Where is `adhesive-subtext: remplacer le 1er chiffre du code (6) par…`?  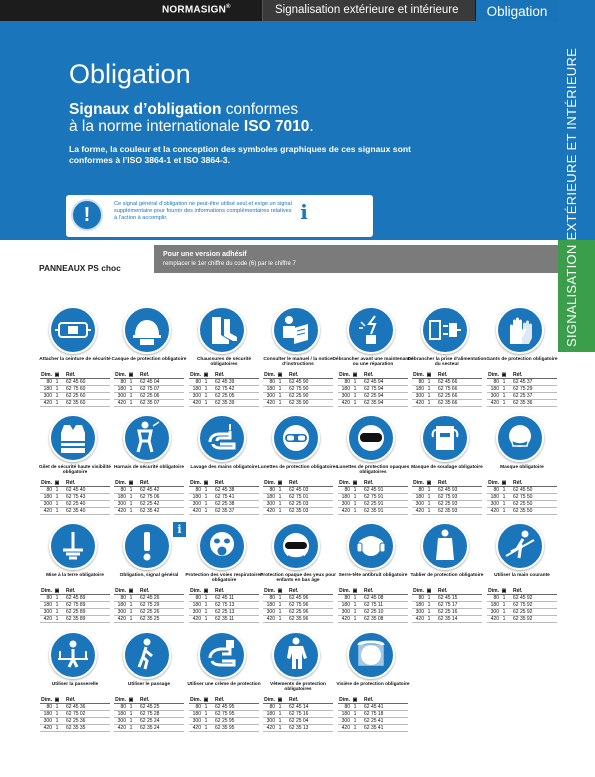 adhesive-subtext: remplacer le 1er chiffre du code (6) par… is located at coordinates (229, 264).